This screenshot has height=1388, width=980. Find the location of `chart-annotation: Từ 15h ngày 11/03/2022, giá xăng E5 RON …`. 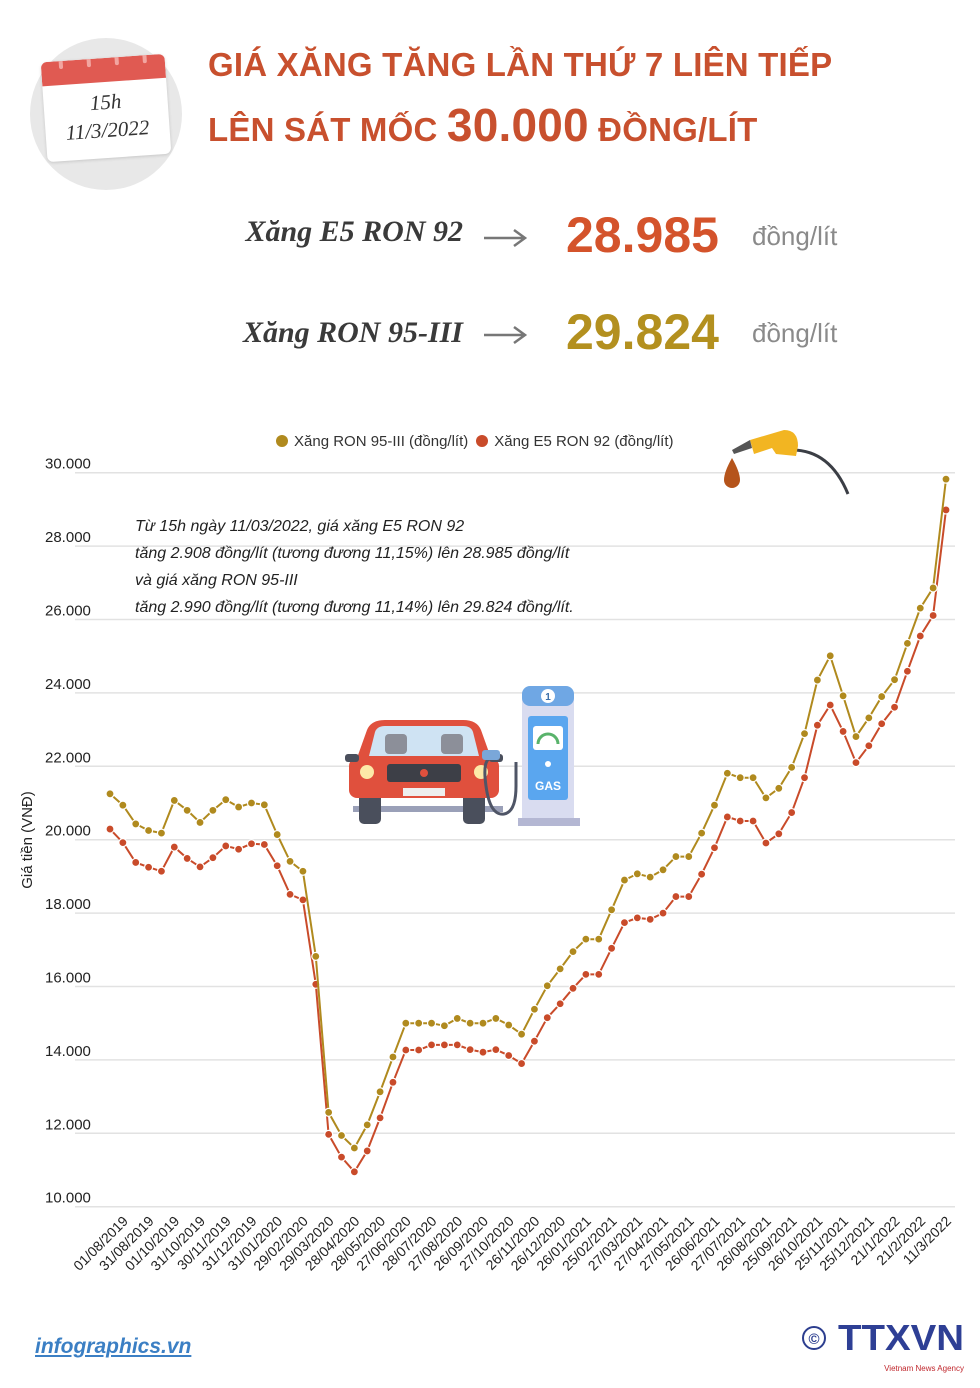

chart-annotation: Từ 15h ngày 11/03/2022, giá xăng E5 RON … is located at coordinates (354, 567).